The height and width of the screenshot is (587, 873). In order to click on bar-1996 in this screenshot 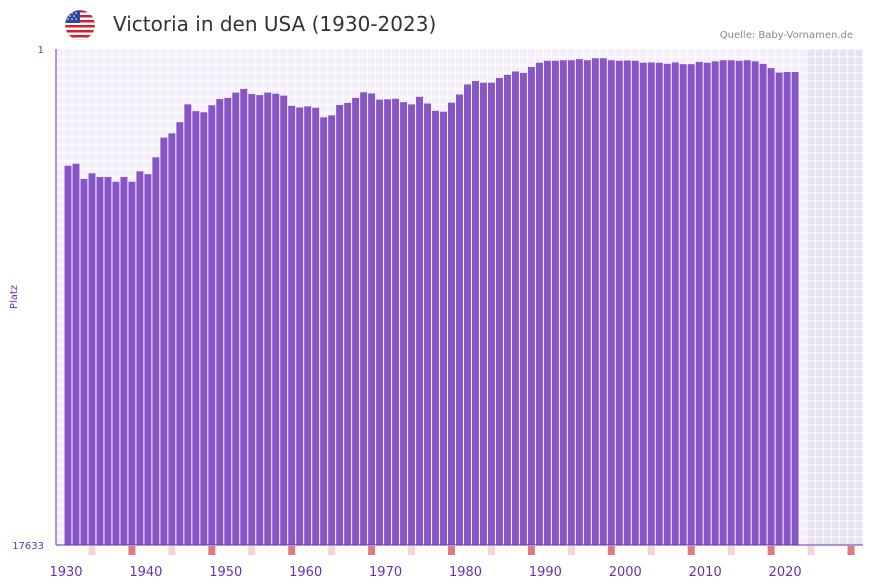, I will do `click(595, 301)`.